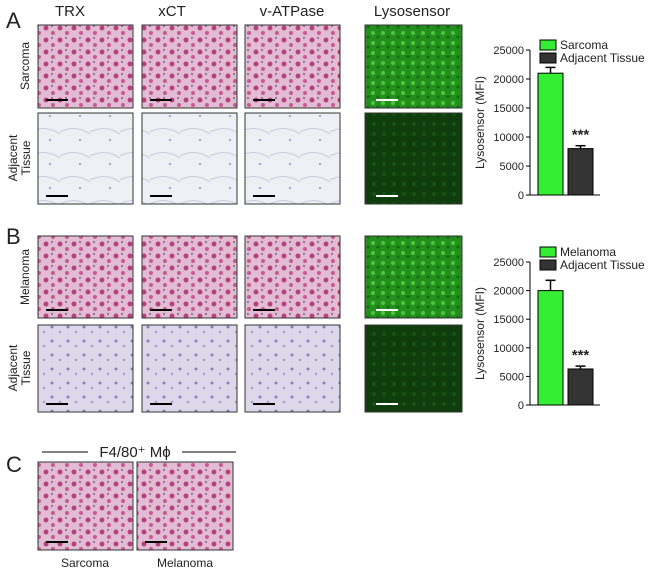  I want to click on panel-c-header: F4/80⁺ Mϕ, so click(134, 452).